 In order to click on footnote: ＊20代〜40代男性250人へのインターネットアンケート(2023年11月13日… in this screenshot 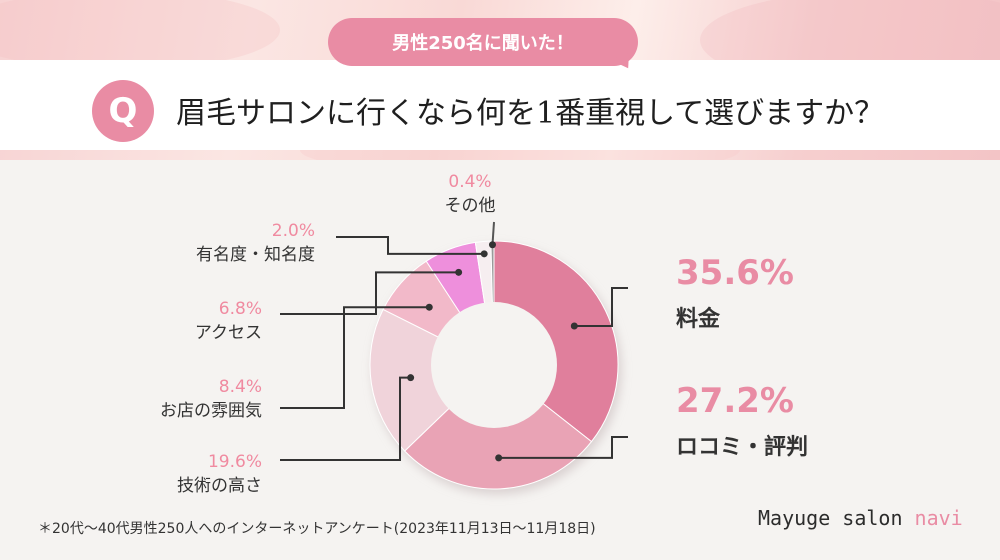, I will do `click(317, 529)`.